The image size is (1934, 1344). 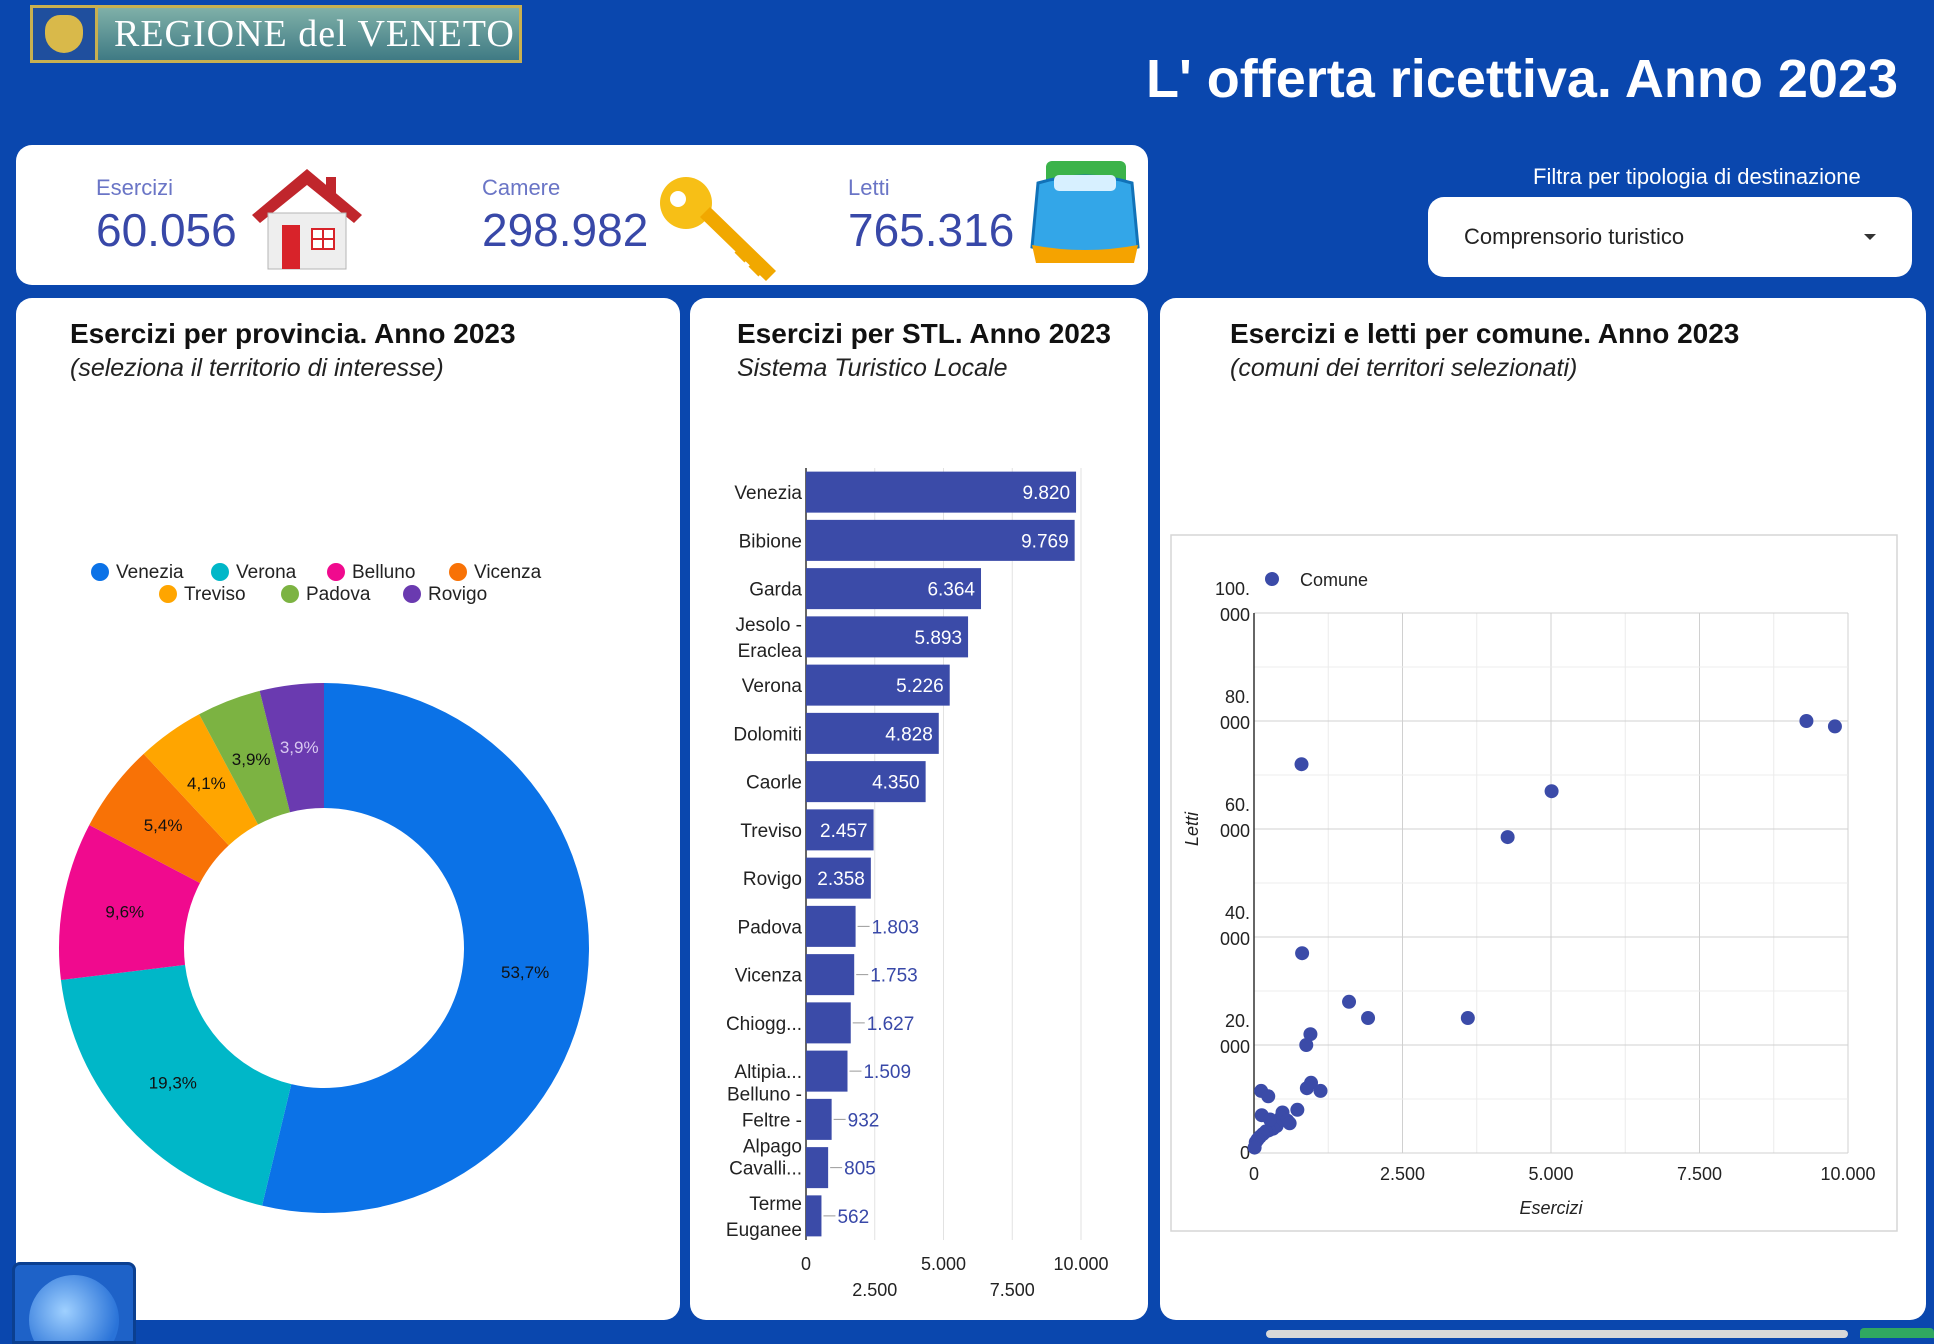 I want to click on legend-item-belluno: Belluno, so click(x=371, y=572).